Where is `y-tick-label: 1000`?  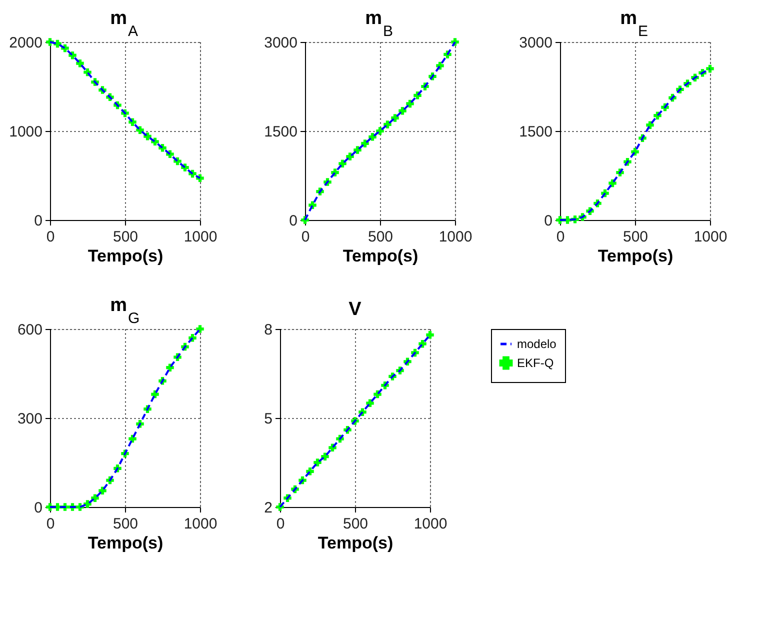 y-tick-label: 1000 is located at coordinates (25, 132).